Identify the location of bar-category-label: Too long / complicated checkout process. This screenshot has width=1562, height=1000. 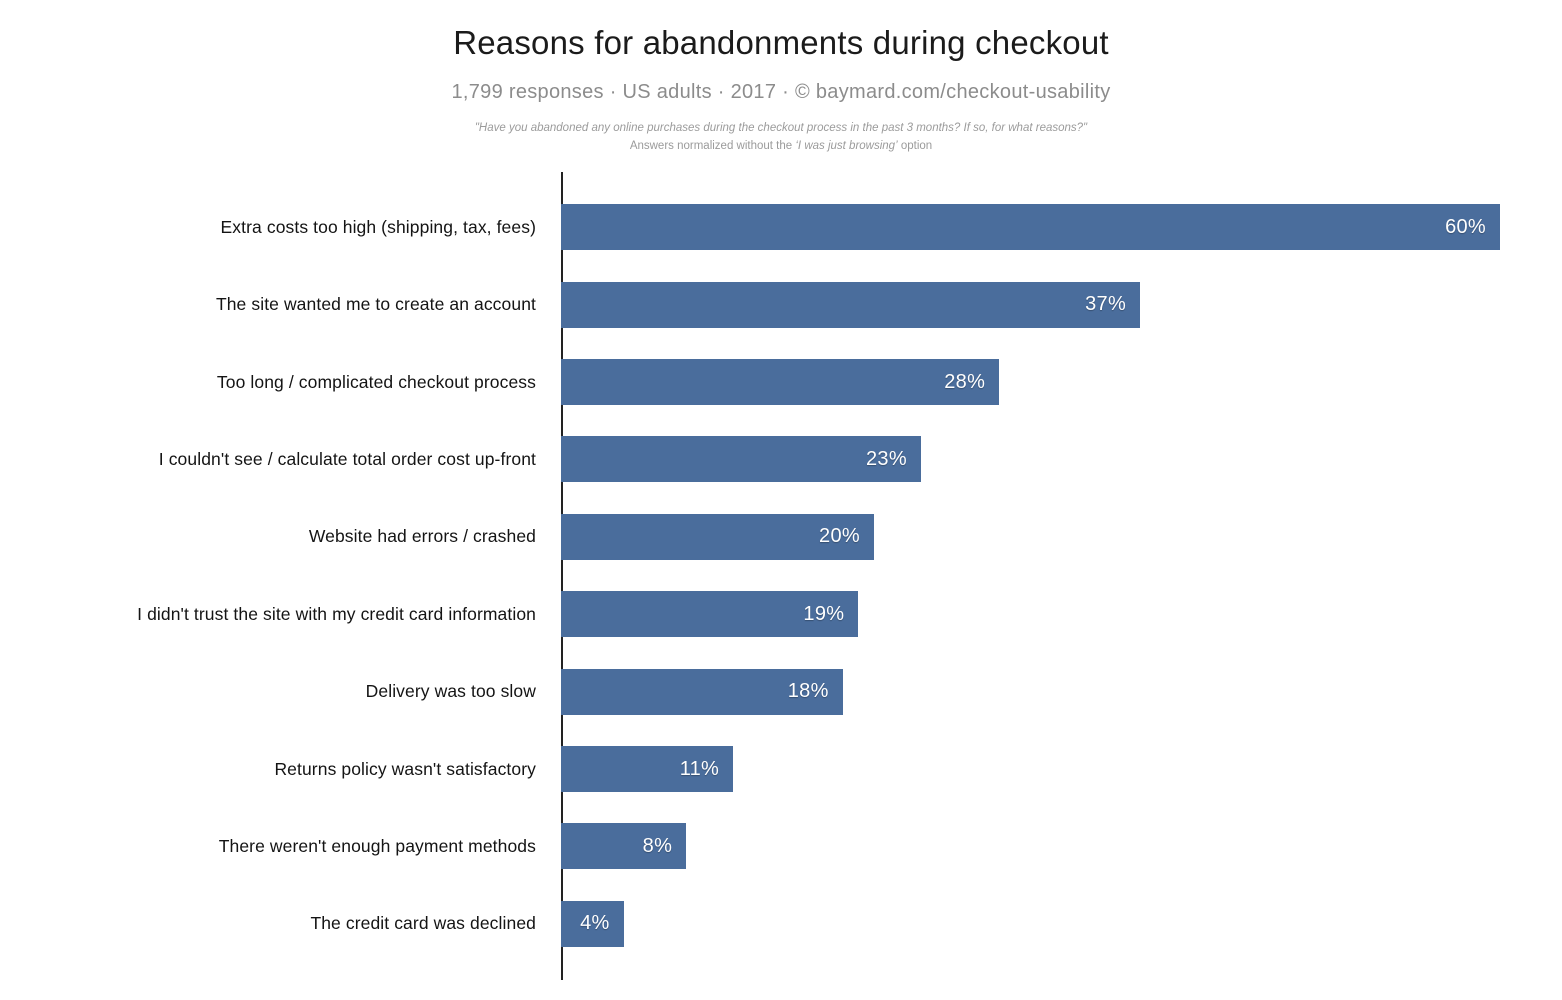
(376, 381).